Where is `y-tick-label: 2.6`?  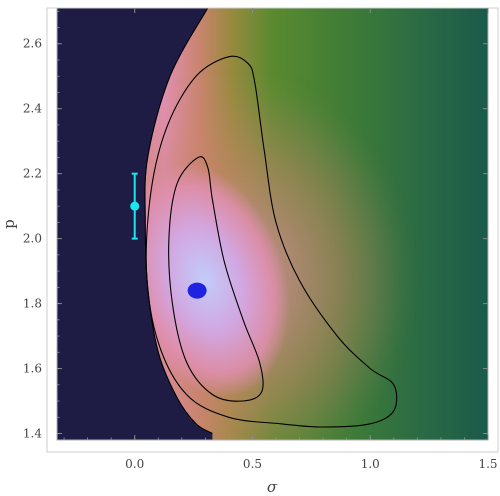 y-tick-label: 2.6 is located at coordinates (32, 44).